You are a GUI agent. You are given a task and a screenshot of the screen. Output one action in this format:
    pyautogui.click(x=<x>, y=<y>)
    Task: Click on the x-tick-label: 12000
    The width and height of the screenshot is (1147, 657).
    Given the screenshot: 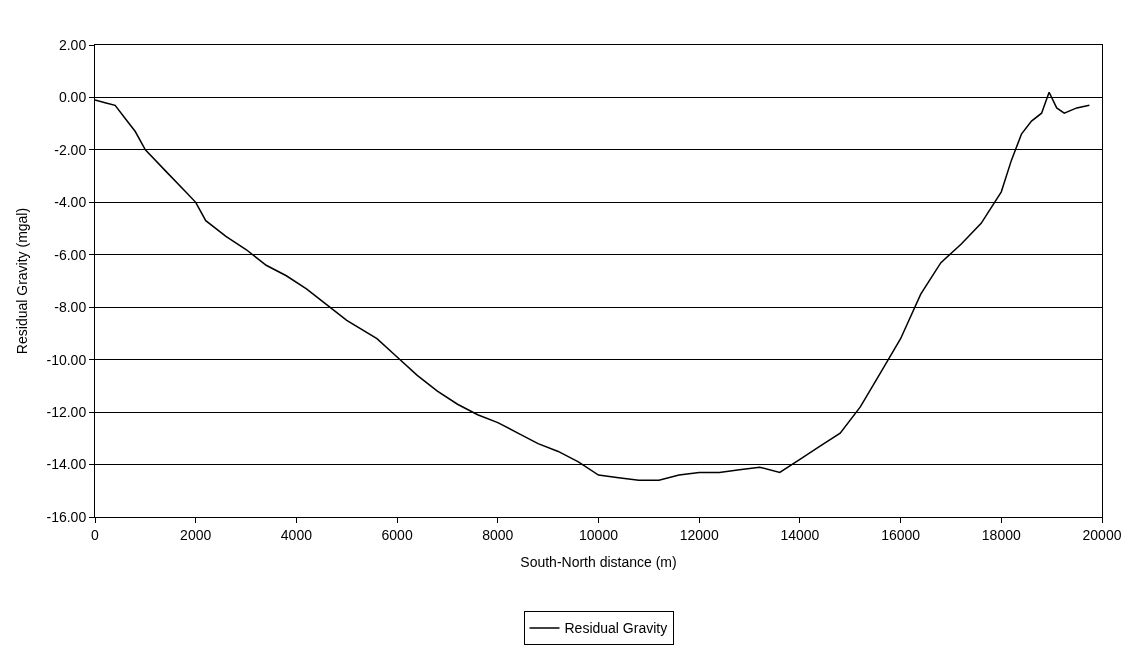 What is the action you would take?
    pyautogui.click(x=699, y=534)
    